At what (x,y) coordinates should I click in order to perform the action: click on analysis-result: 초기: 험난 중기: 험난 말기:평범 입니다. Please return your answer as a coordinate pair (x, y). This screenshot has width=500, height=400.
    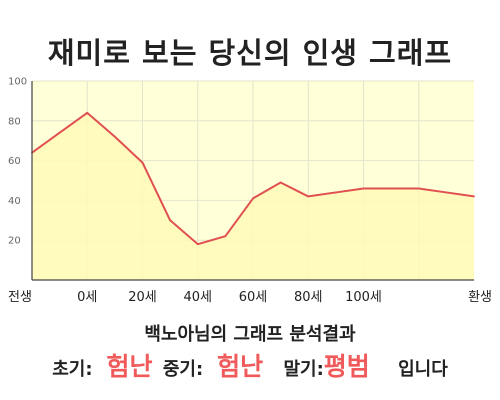
    Looking at the image, I should click on (250, 365).